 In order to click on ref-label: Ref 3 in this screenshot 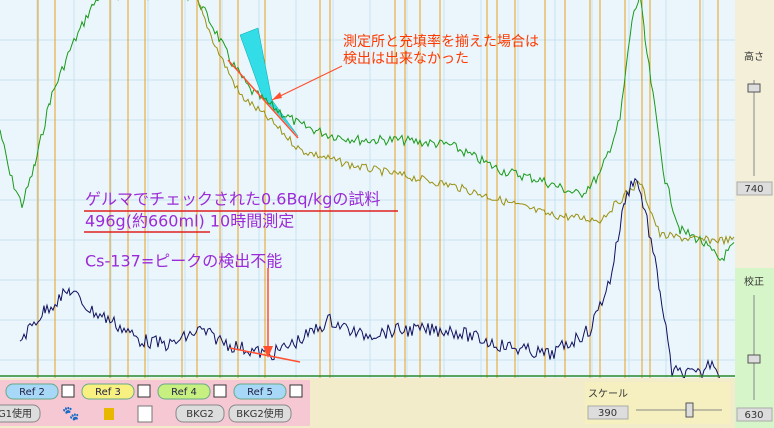, I will do `click(108, 392)`.